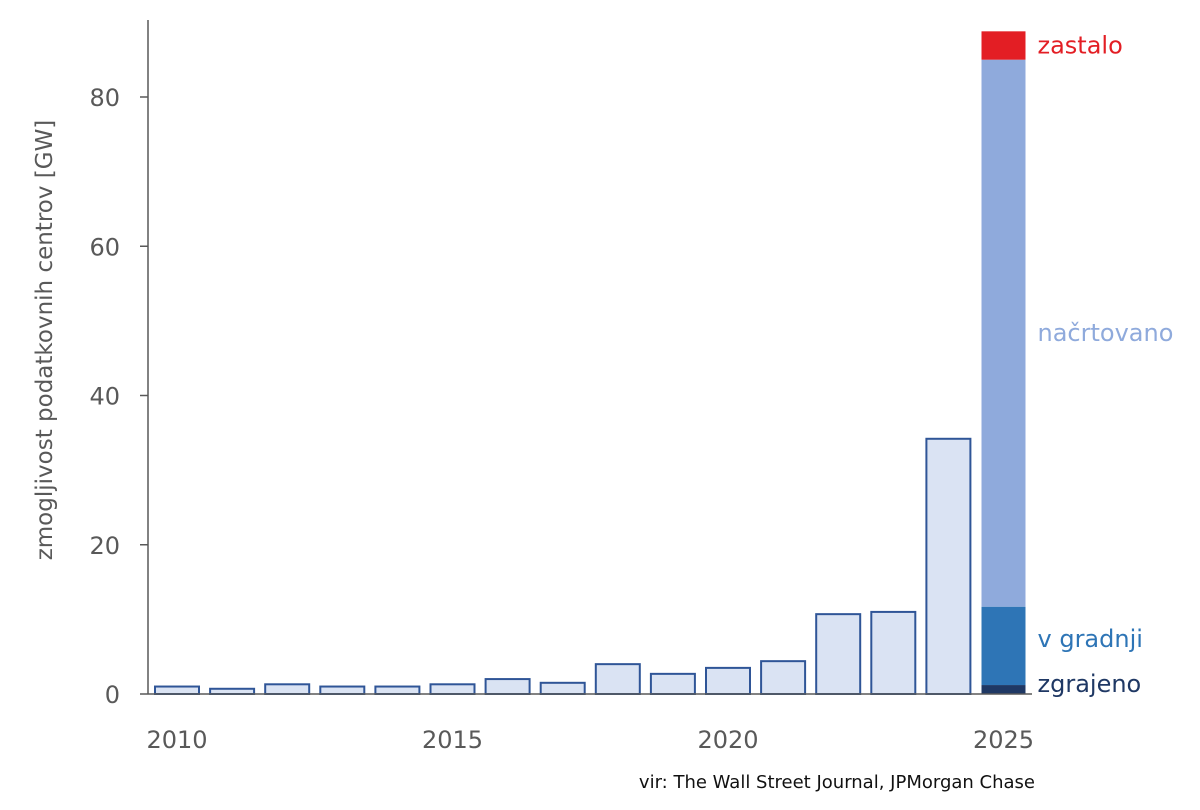  What do you see at coordinates (1090, 684) in the screenshot?
I see `segment-label-zgrajeno: zgrajeno` at bounding box center [1090, 684].